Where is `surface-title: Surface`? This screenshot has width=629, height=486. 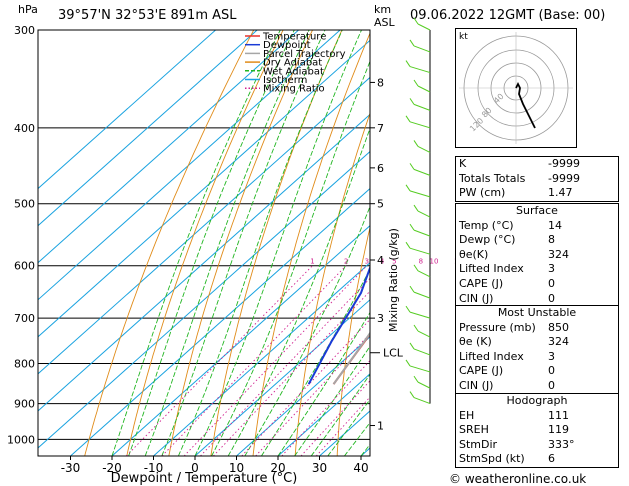 surface-title: Surface is located at coordinates (537, 210).